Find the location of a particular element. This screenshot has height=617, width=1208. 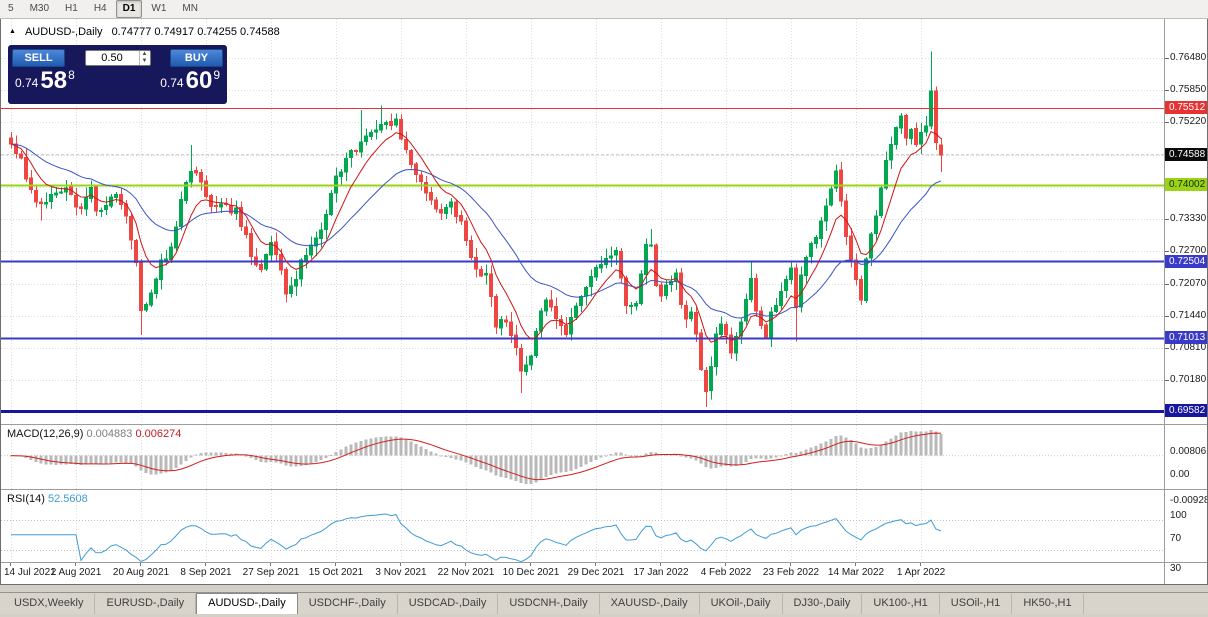

time-label: 1 Apr 2022 is located at coordinates (921, 572).